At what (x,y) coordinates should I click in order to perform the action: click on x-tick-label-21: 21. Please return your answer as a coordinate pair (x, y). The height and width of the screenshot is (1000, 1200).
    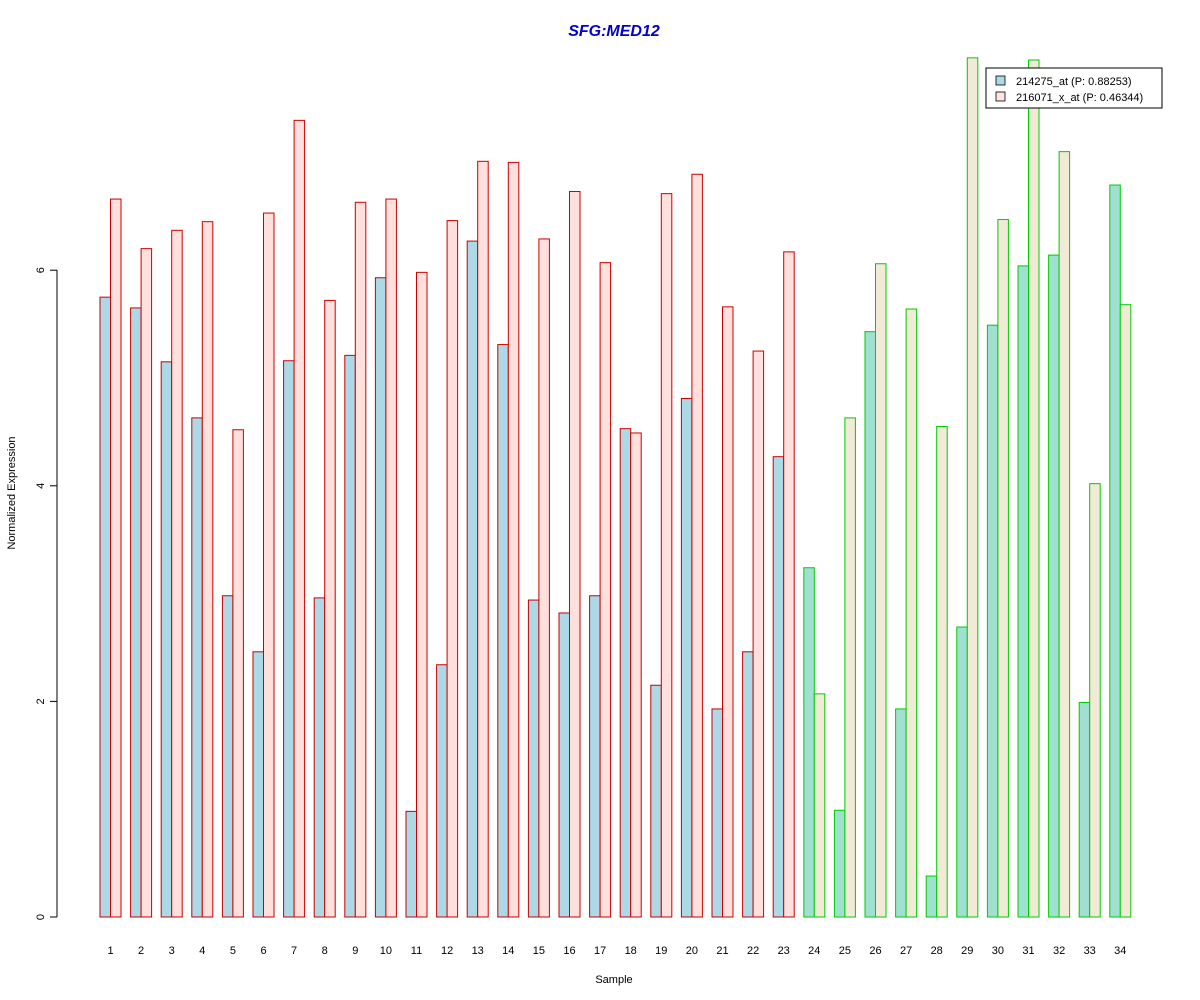
    Looking at the image, I should click on (722, 951).